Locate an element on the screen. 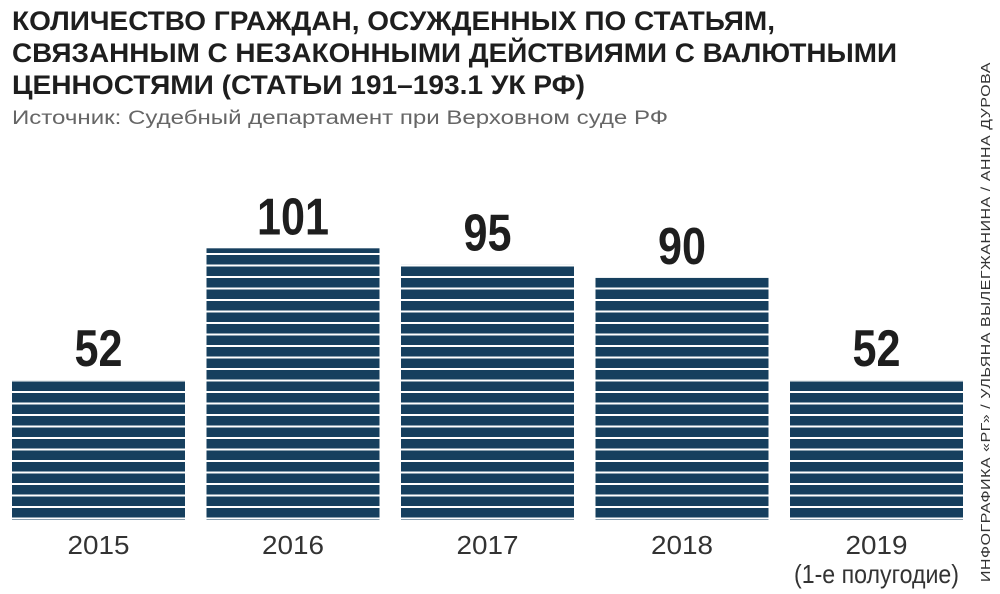 The height and width of the screenshot is (594, 1000). x-tick-label: 2016 is located at coordinates (293, 545).